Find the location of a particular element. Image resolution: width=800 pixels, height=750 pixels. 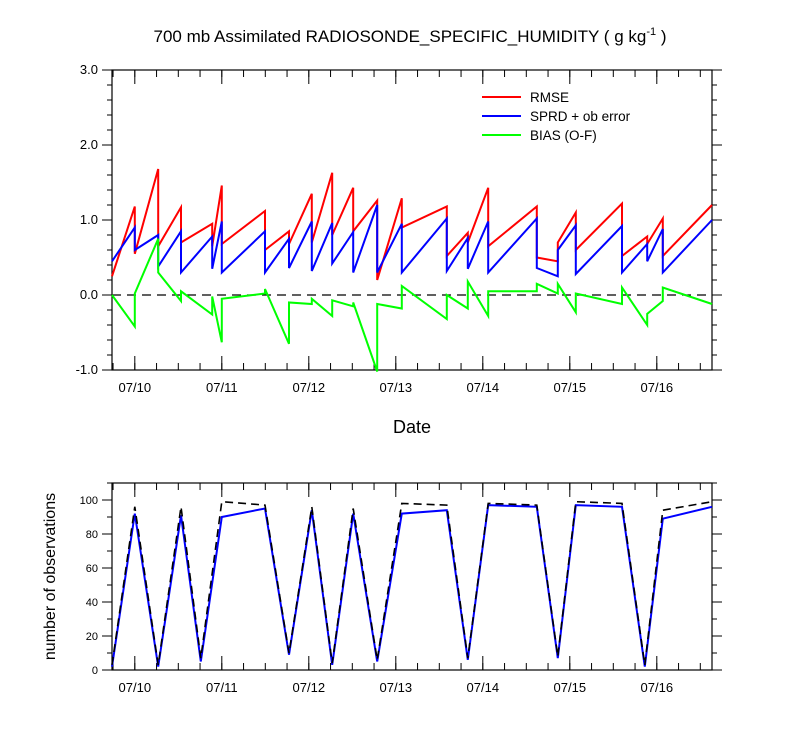

y-tick-label: 1.0 is located at coordinates (89, 219).